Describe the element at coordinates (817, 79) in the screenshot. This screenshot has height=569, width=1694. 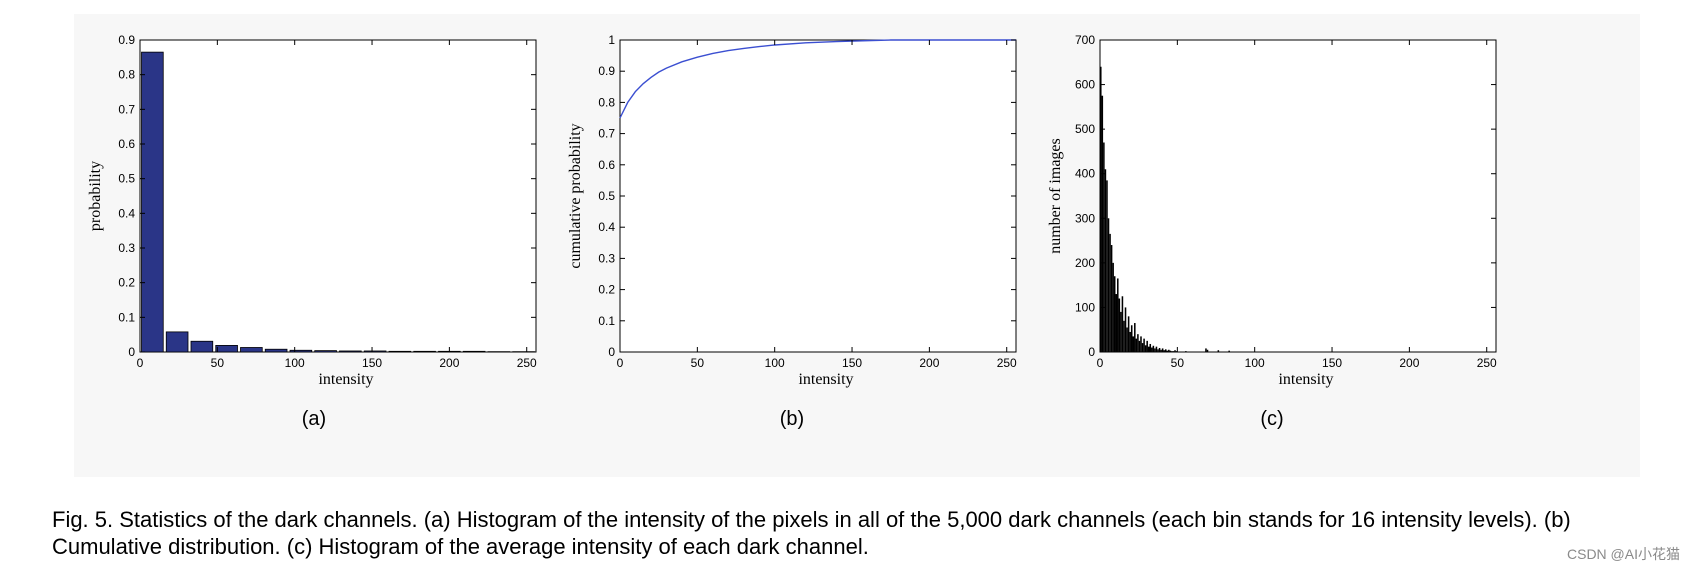
I see `cumulative-line` at that location.